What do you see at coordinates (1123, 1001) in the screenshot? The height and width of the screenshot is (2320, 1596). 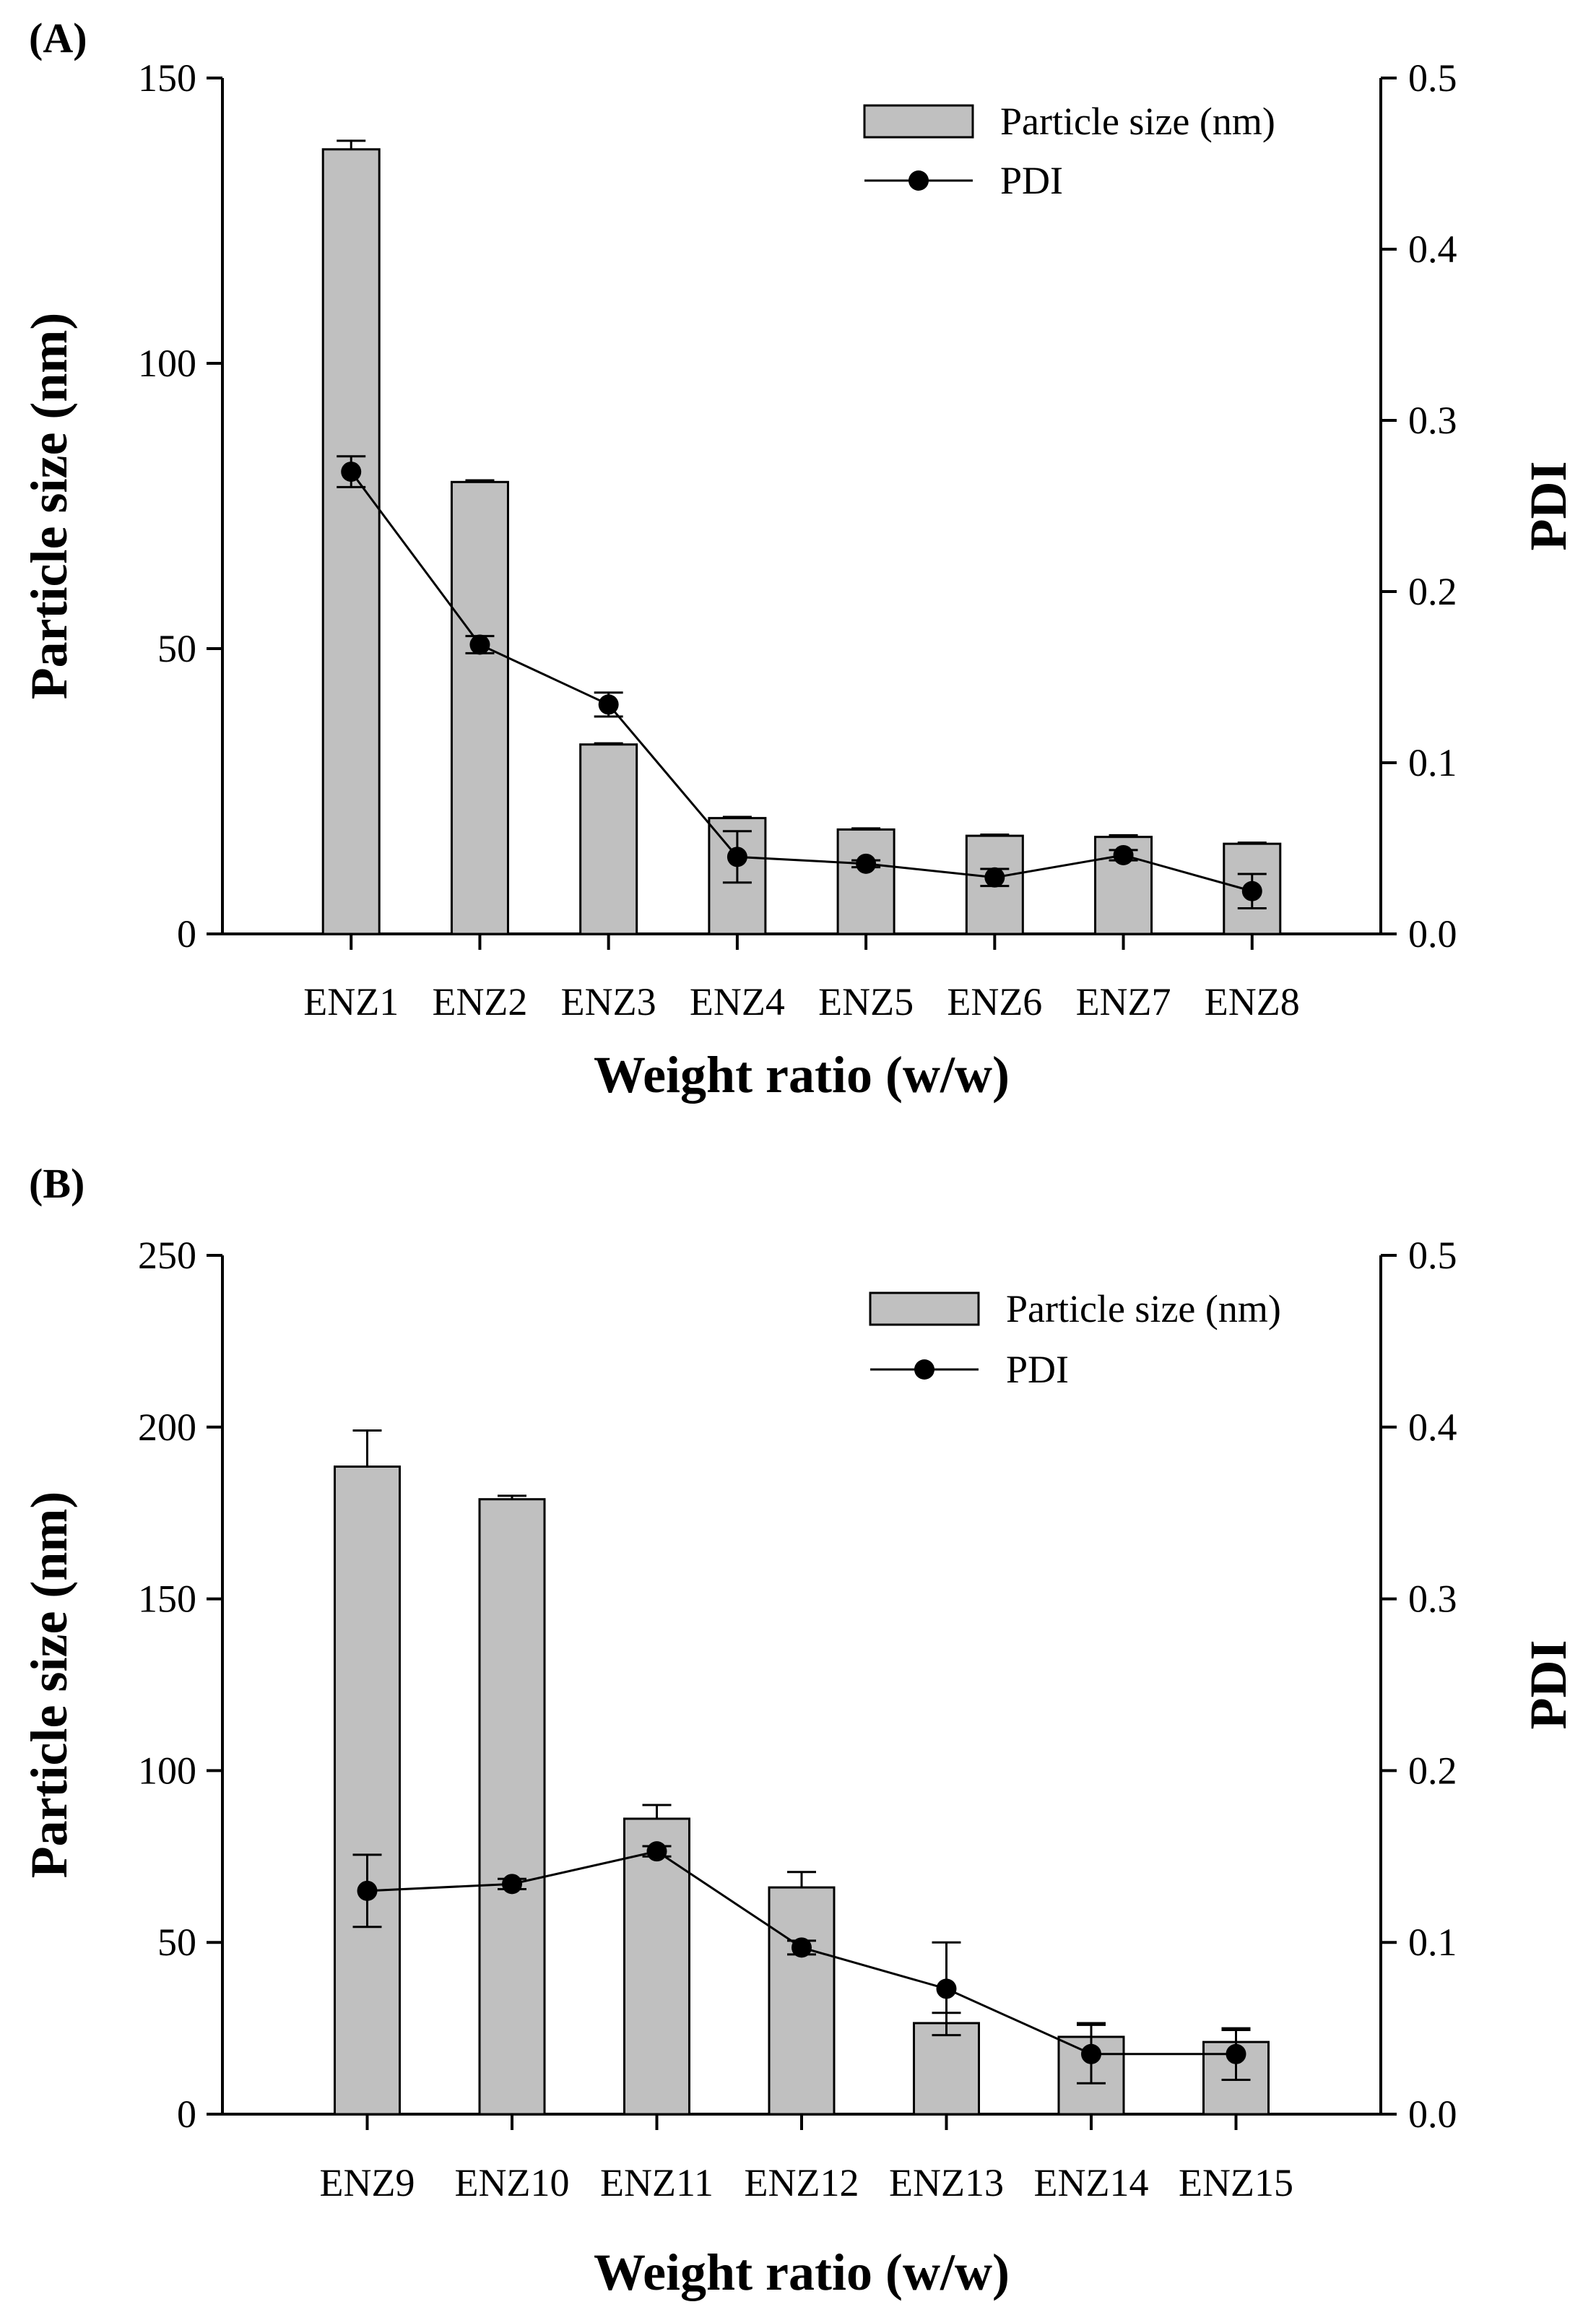 I see `x-tick-label: ENZ7` at bounding box center [1123, 1001].